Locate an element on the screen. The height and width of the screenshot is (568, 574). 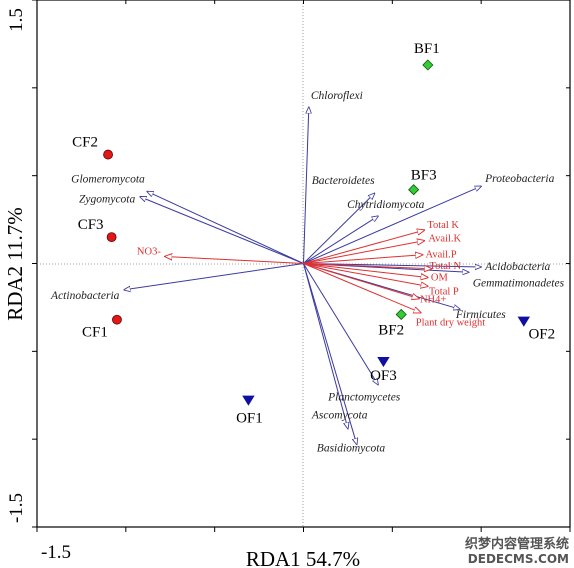
species-label-ascomycota: Ascomycota is located at coordinates (339, 416).